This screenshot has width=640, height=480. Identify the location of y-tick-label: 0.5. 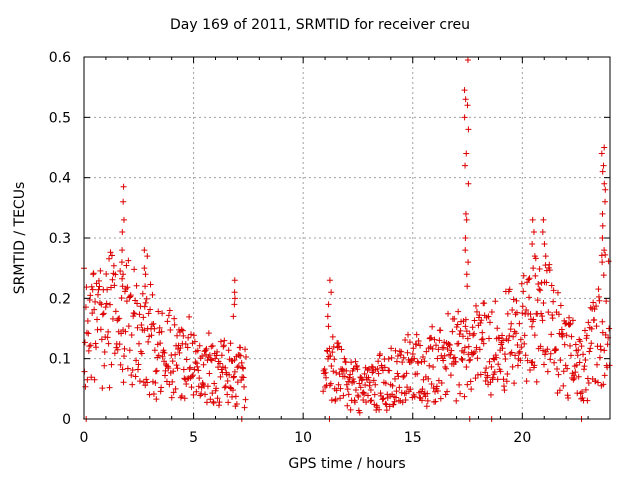
(60, 118).